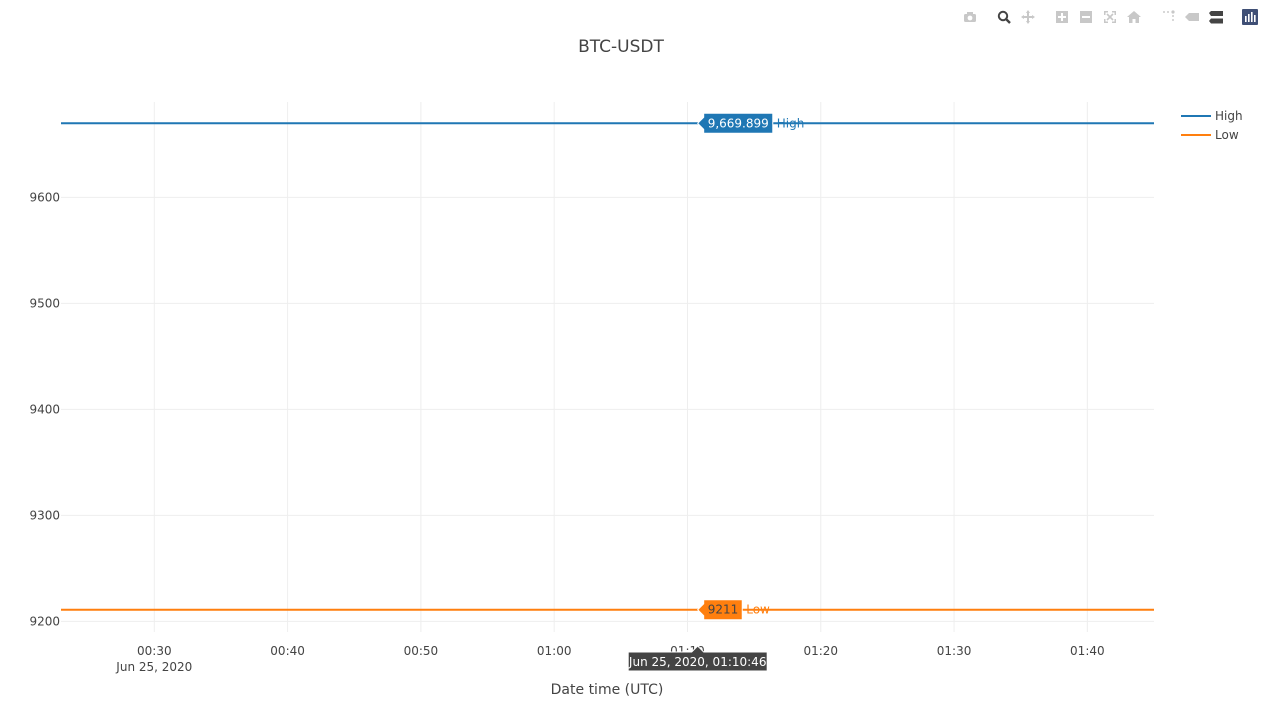 The height and width of the screenshot is (724, 1278). Describe the element at coordinates (44, 621) in the screenshot. I see `y-tick-label: 9200` at that location.